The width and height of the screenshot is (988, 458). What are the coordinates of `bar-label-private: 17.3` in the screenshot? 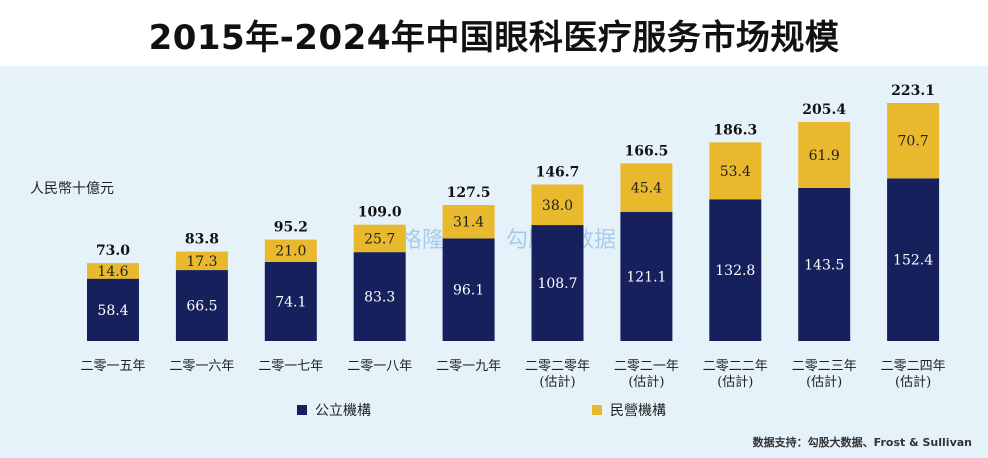 It's located at (201, 262).